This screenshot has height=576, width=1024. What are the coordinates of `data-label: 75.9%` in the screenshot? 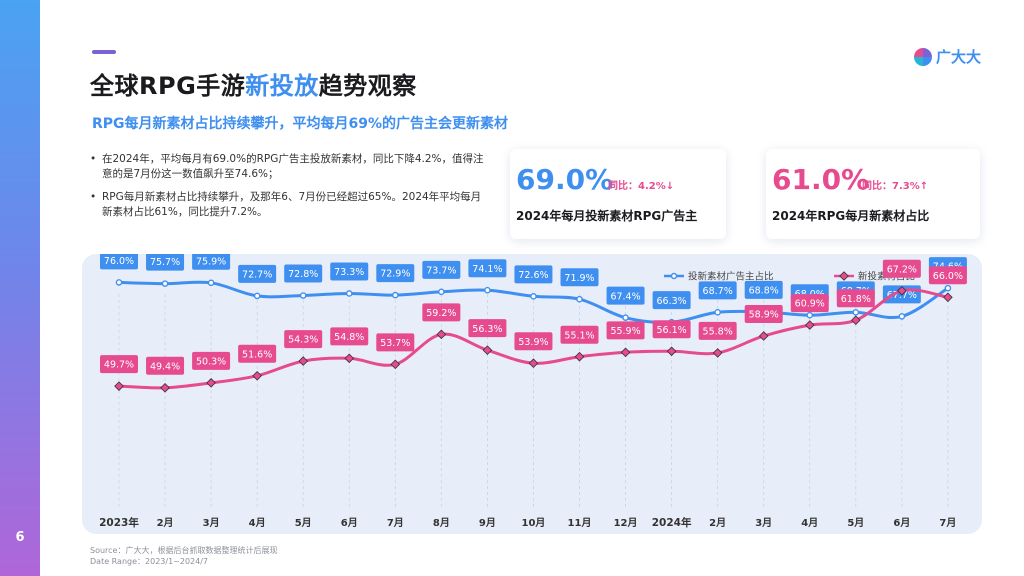 It's located at (211, 261).